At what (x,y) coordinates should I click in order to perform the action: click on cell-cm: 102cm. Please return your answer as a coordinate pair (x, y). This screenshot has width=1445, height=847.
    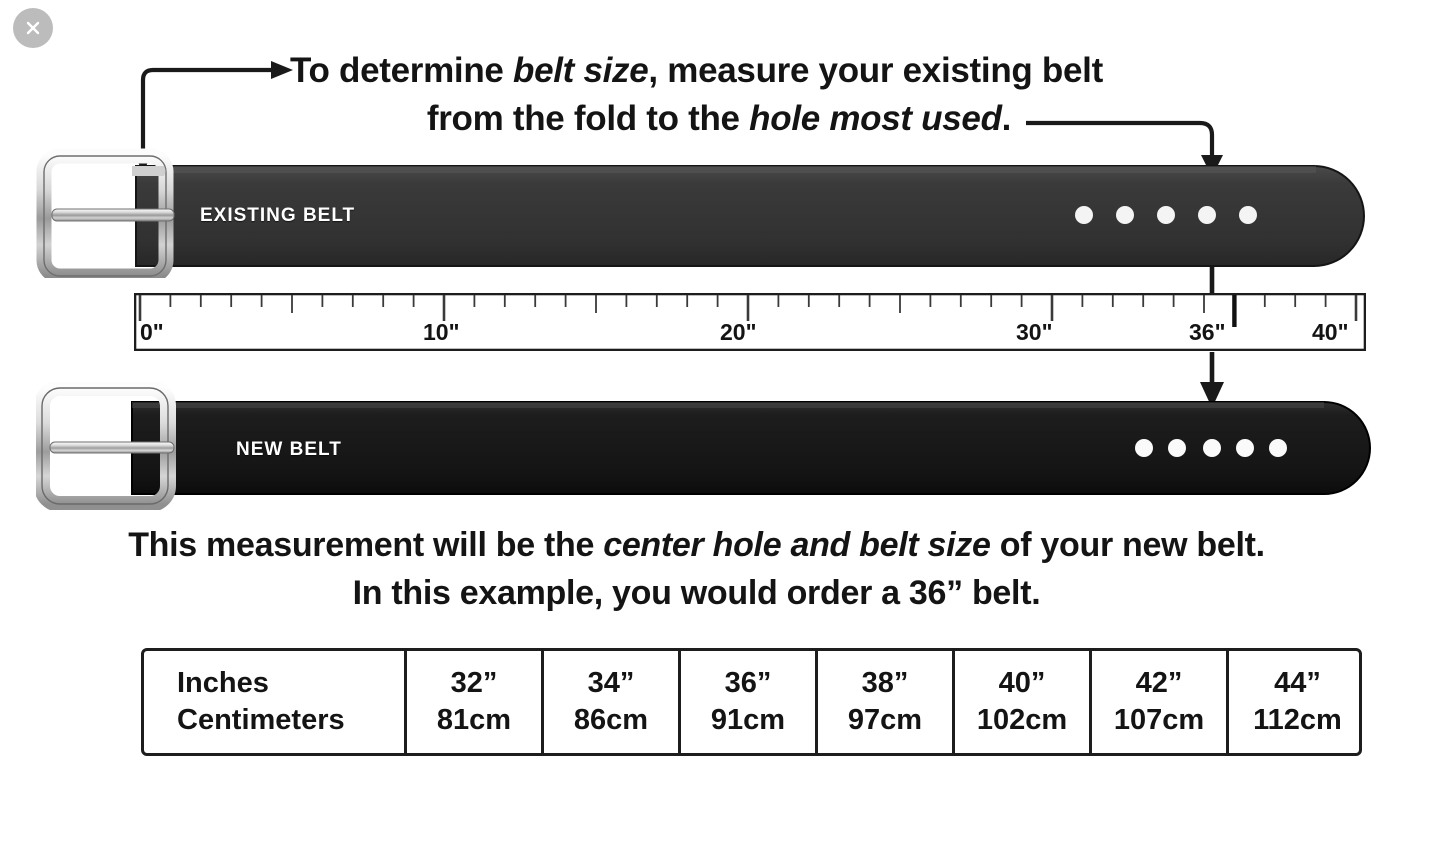
    Looking at the image, I should click on (1022, 720).